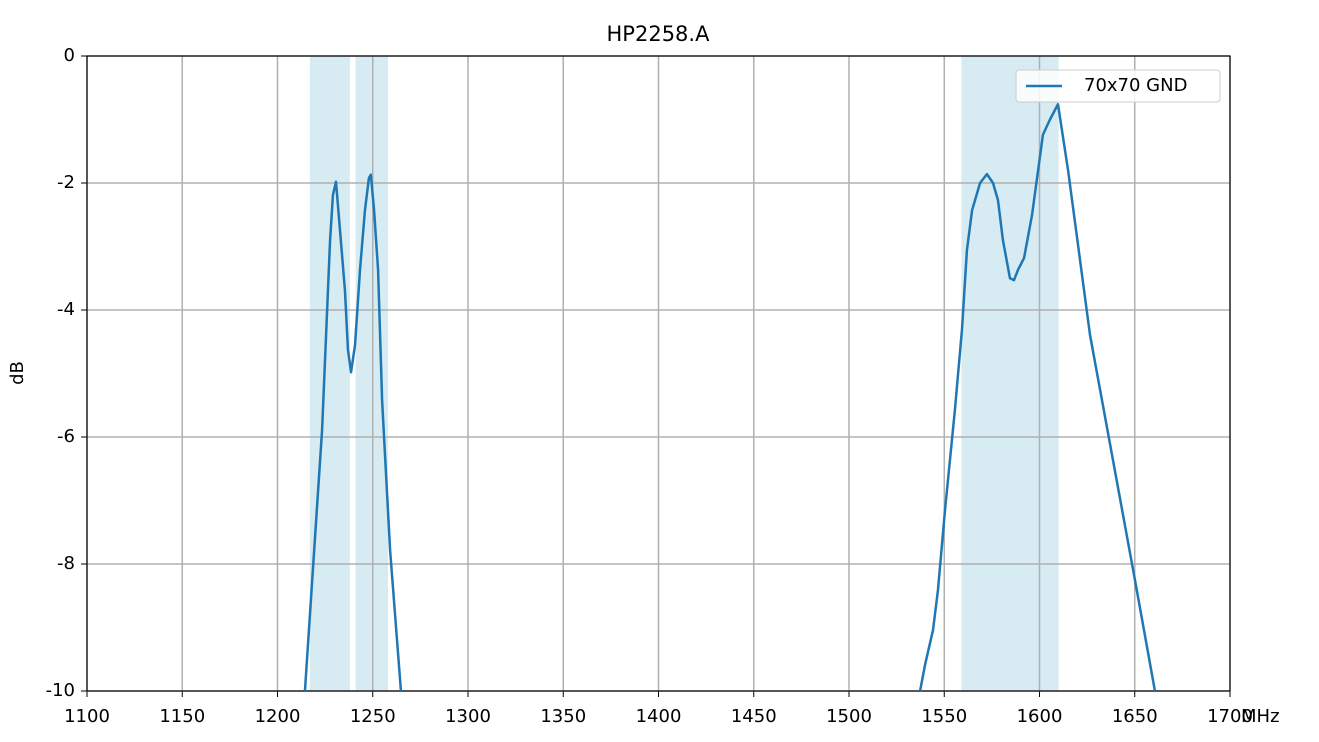 The height and width of the screenshot is (742, 1319). I want to click on x-tick-label: 1350, so click(563, 716).